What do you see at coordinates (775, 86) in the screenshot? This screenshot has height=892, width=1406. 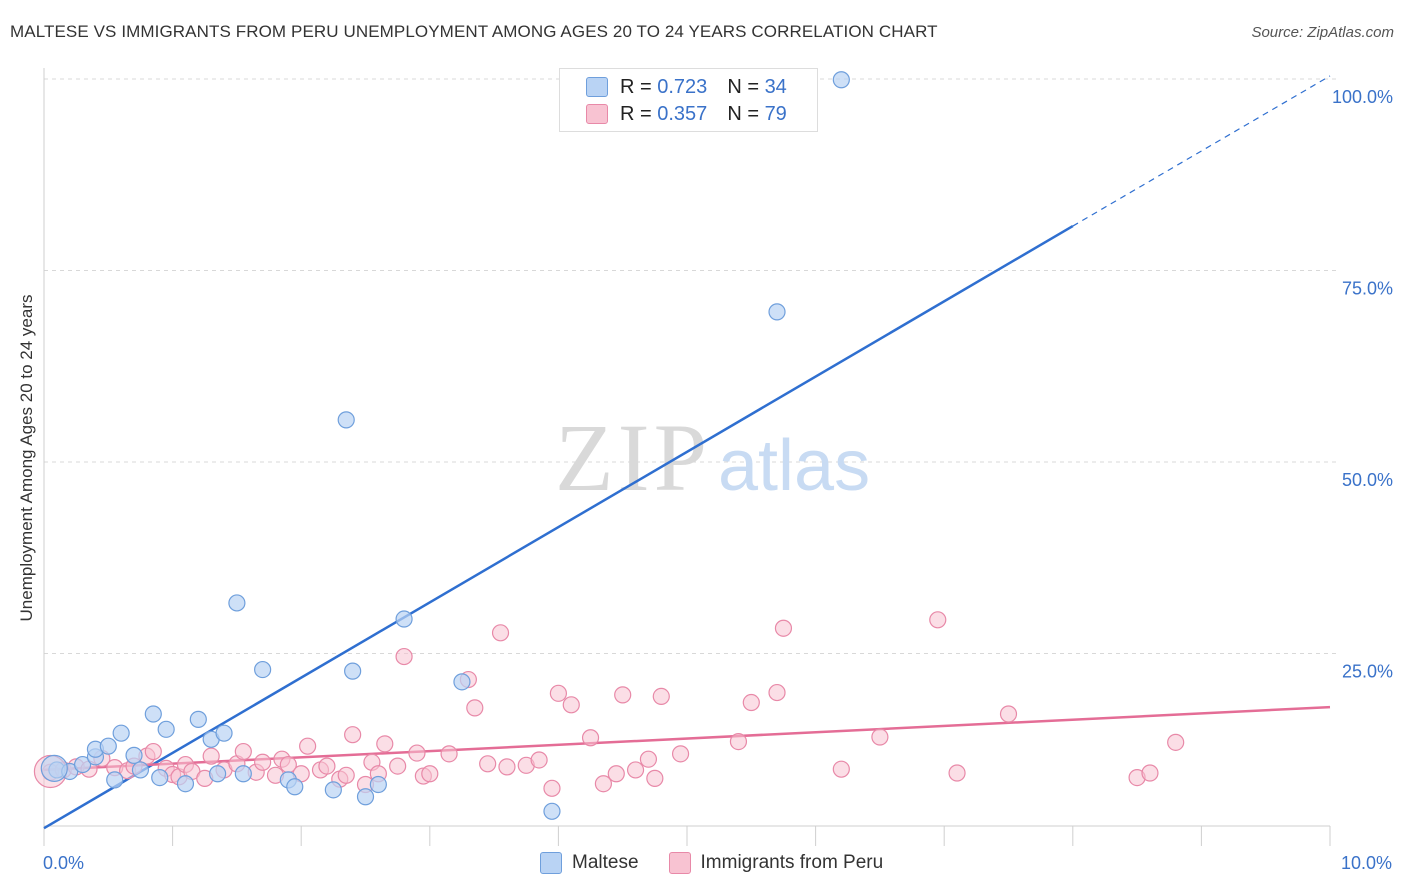 I see `legend-n-value: 34` at bounding box center [775, 86].